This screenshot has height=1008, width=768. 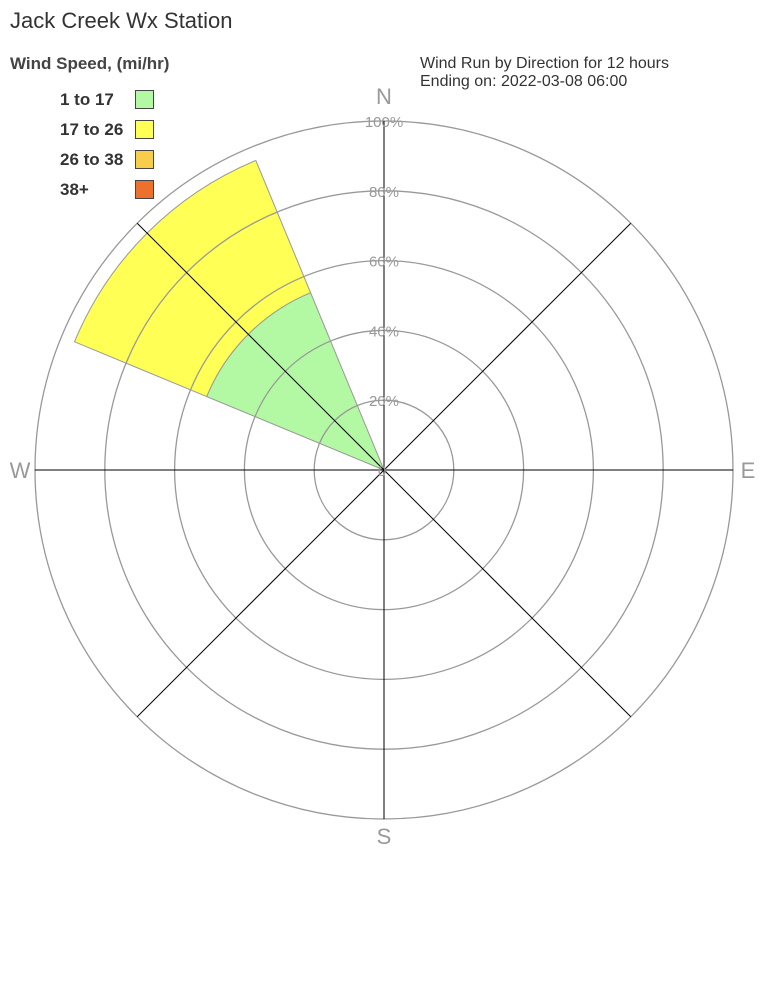 I want to click on radial-tick-label: 80%, so click(x=384, y=192).